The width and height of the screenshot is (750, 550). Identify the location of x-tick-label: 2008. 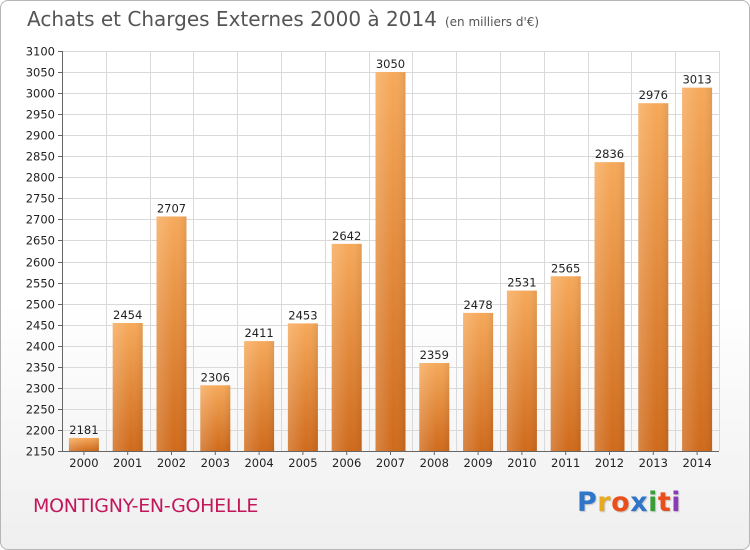
(434, 463).